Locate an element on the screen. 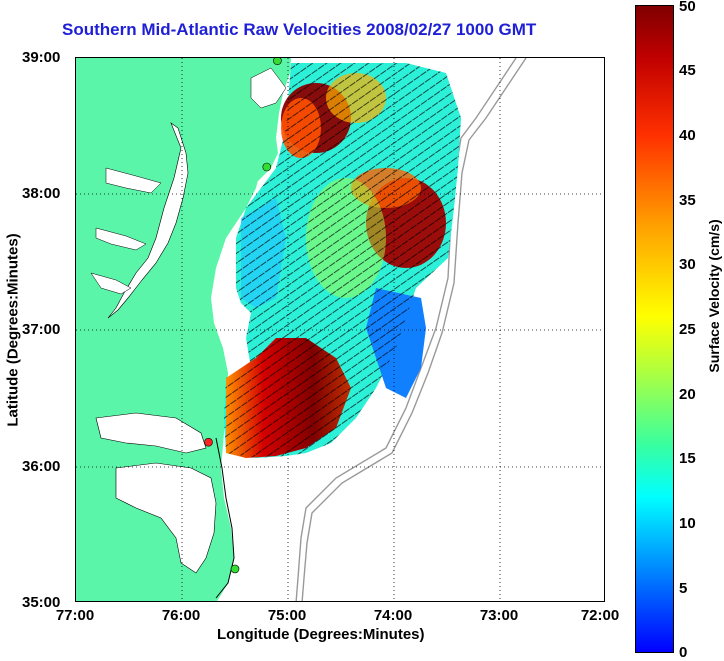 Image resolution: width=724 pixels, height=661 pixels. colorbar-tick: 25 is located at coordinates (687, 329).